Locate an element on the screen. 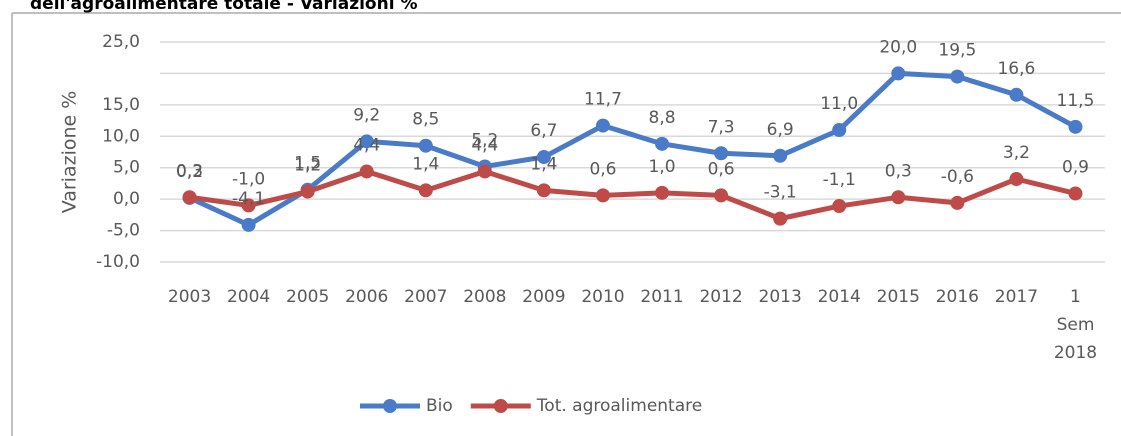 Image resolution: width=1121 pixels, height=436 pixels. legend-label: Tot. agroalimentare is located at coordinates (619, 406).